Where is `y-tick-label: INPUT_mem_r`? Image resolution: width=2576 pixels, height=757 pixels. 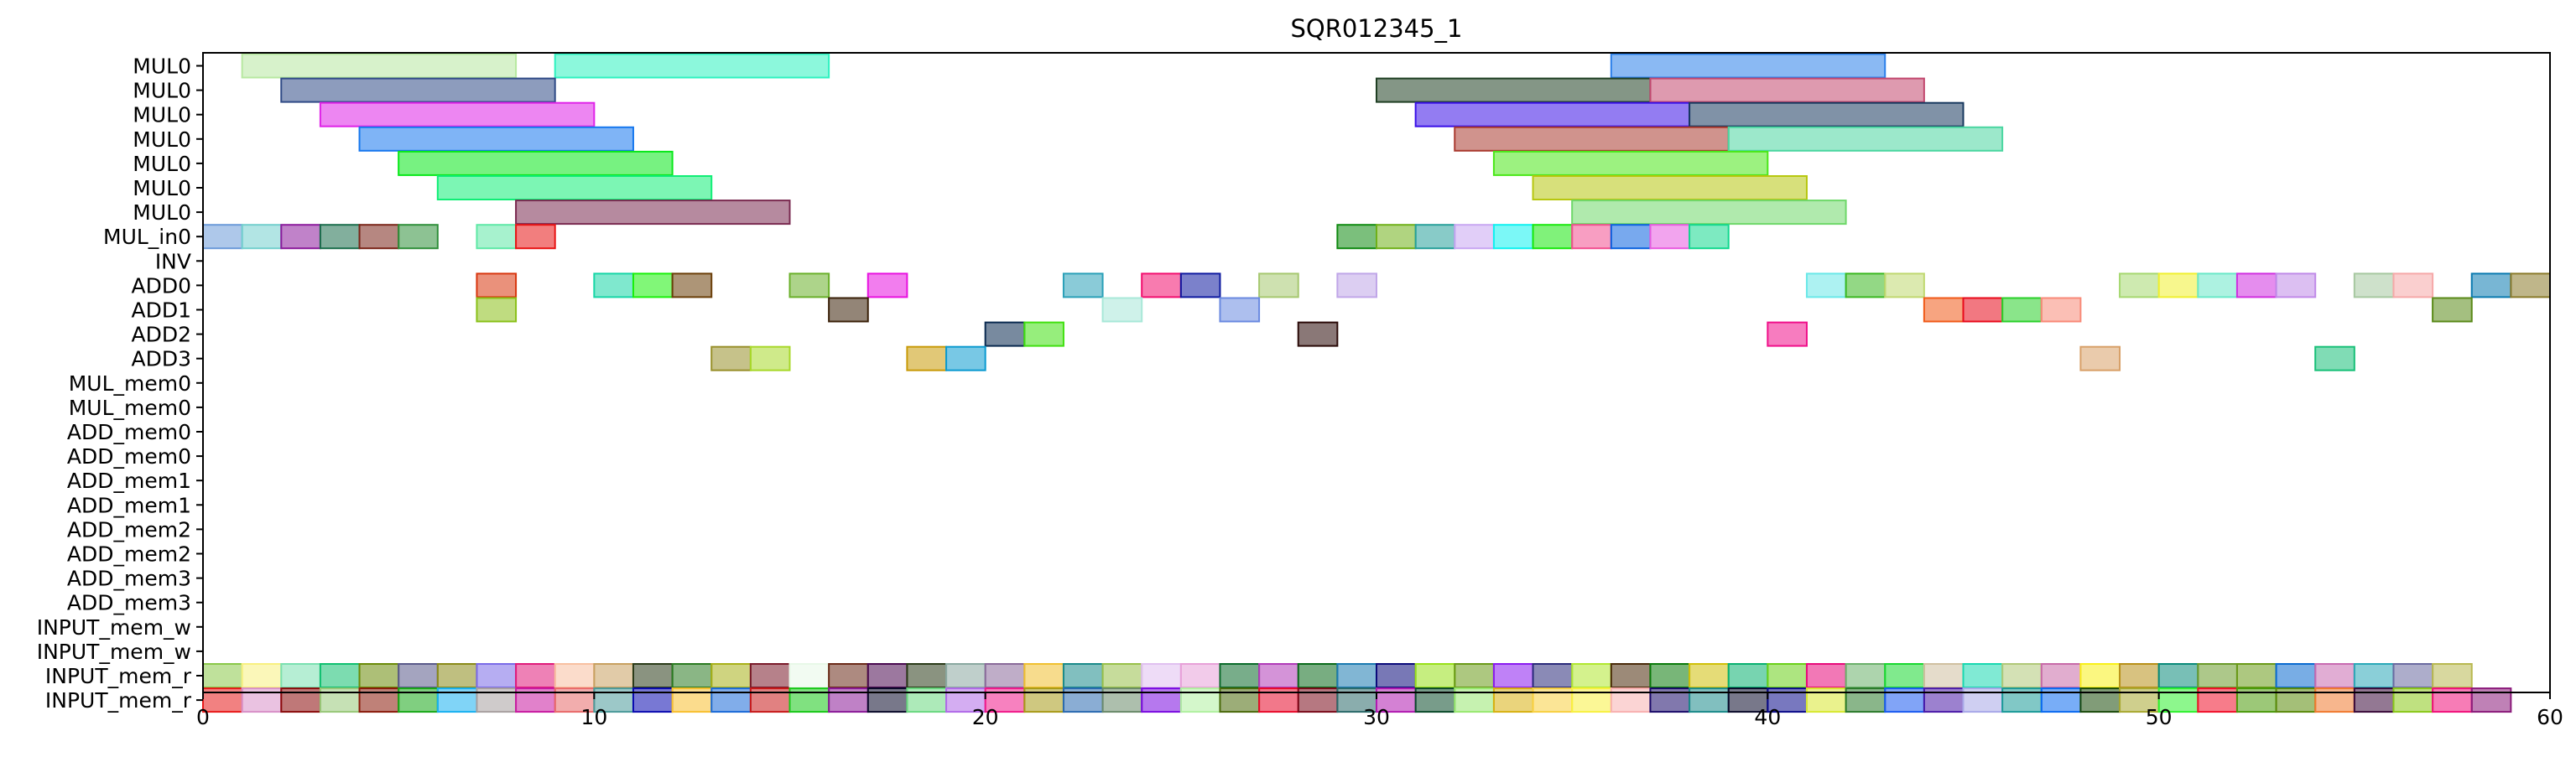 y-tick-label: INPUT_mem_r is located at coordinates (118, 700).